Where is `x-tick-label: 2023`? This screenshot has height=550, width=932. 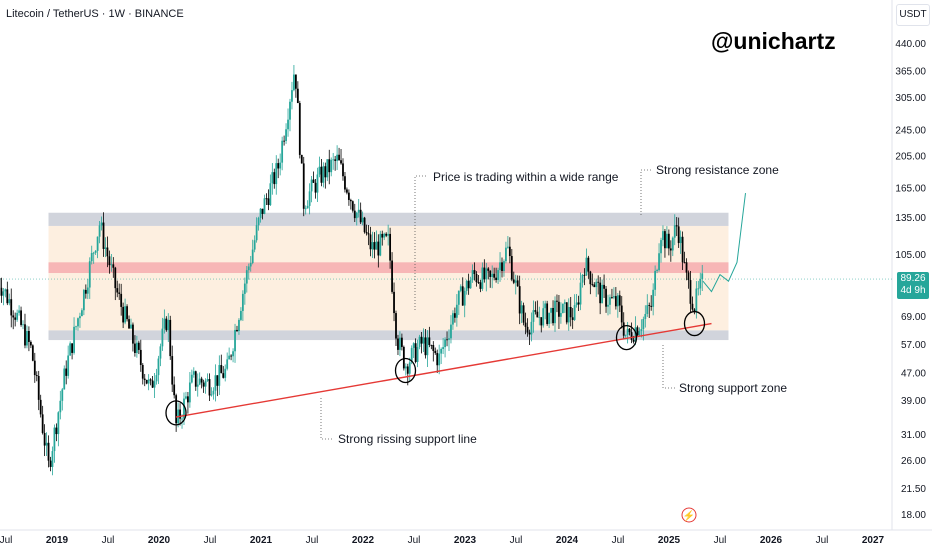
x-tick-label: 2023 is located at coordinates (465, 540).